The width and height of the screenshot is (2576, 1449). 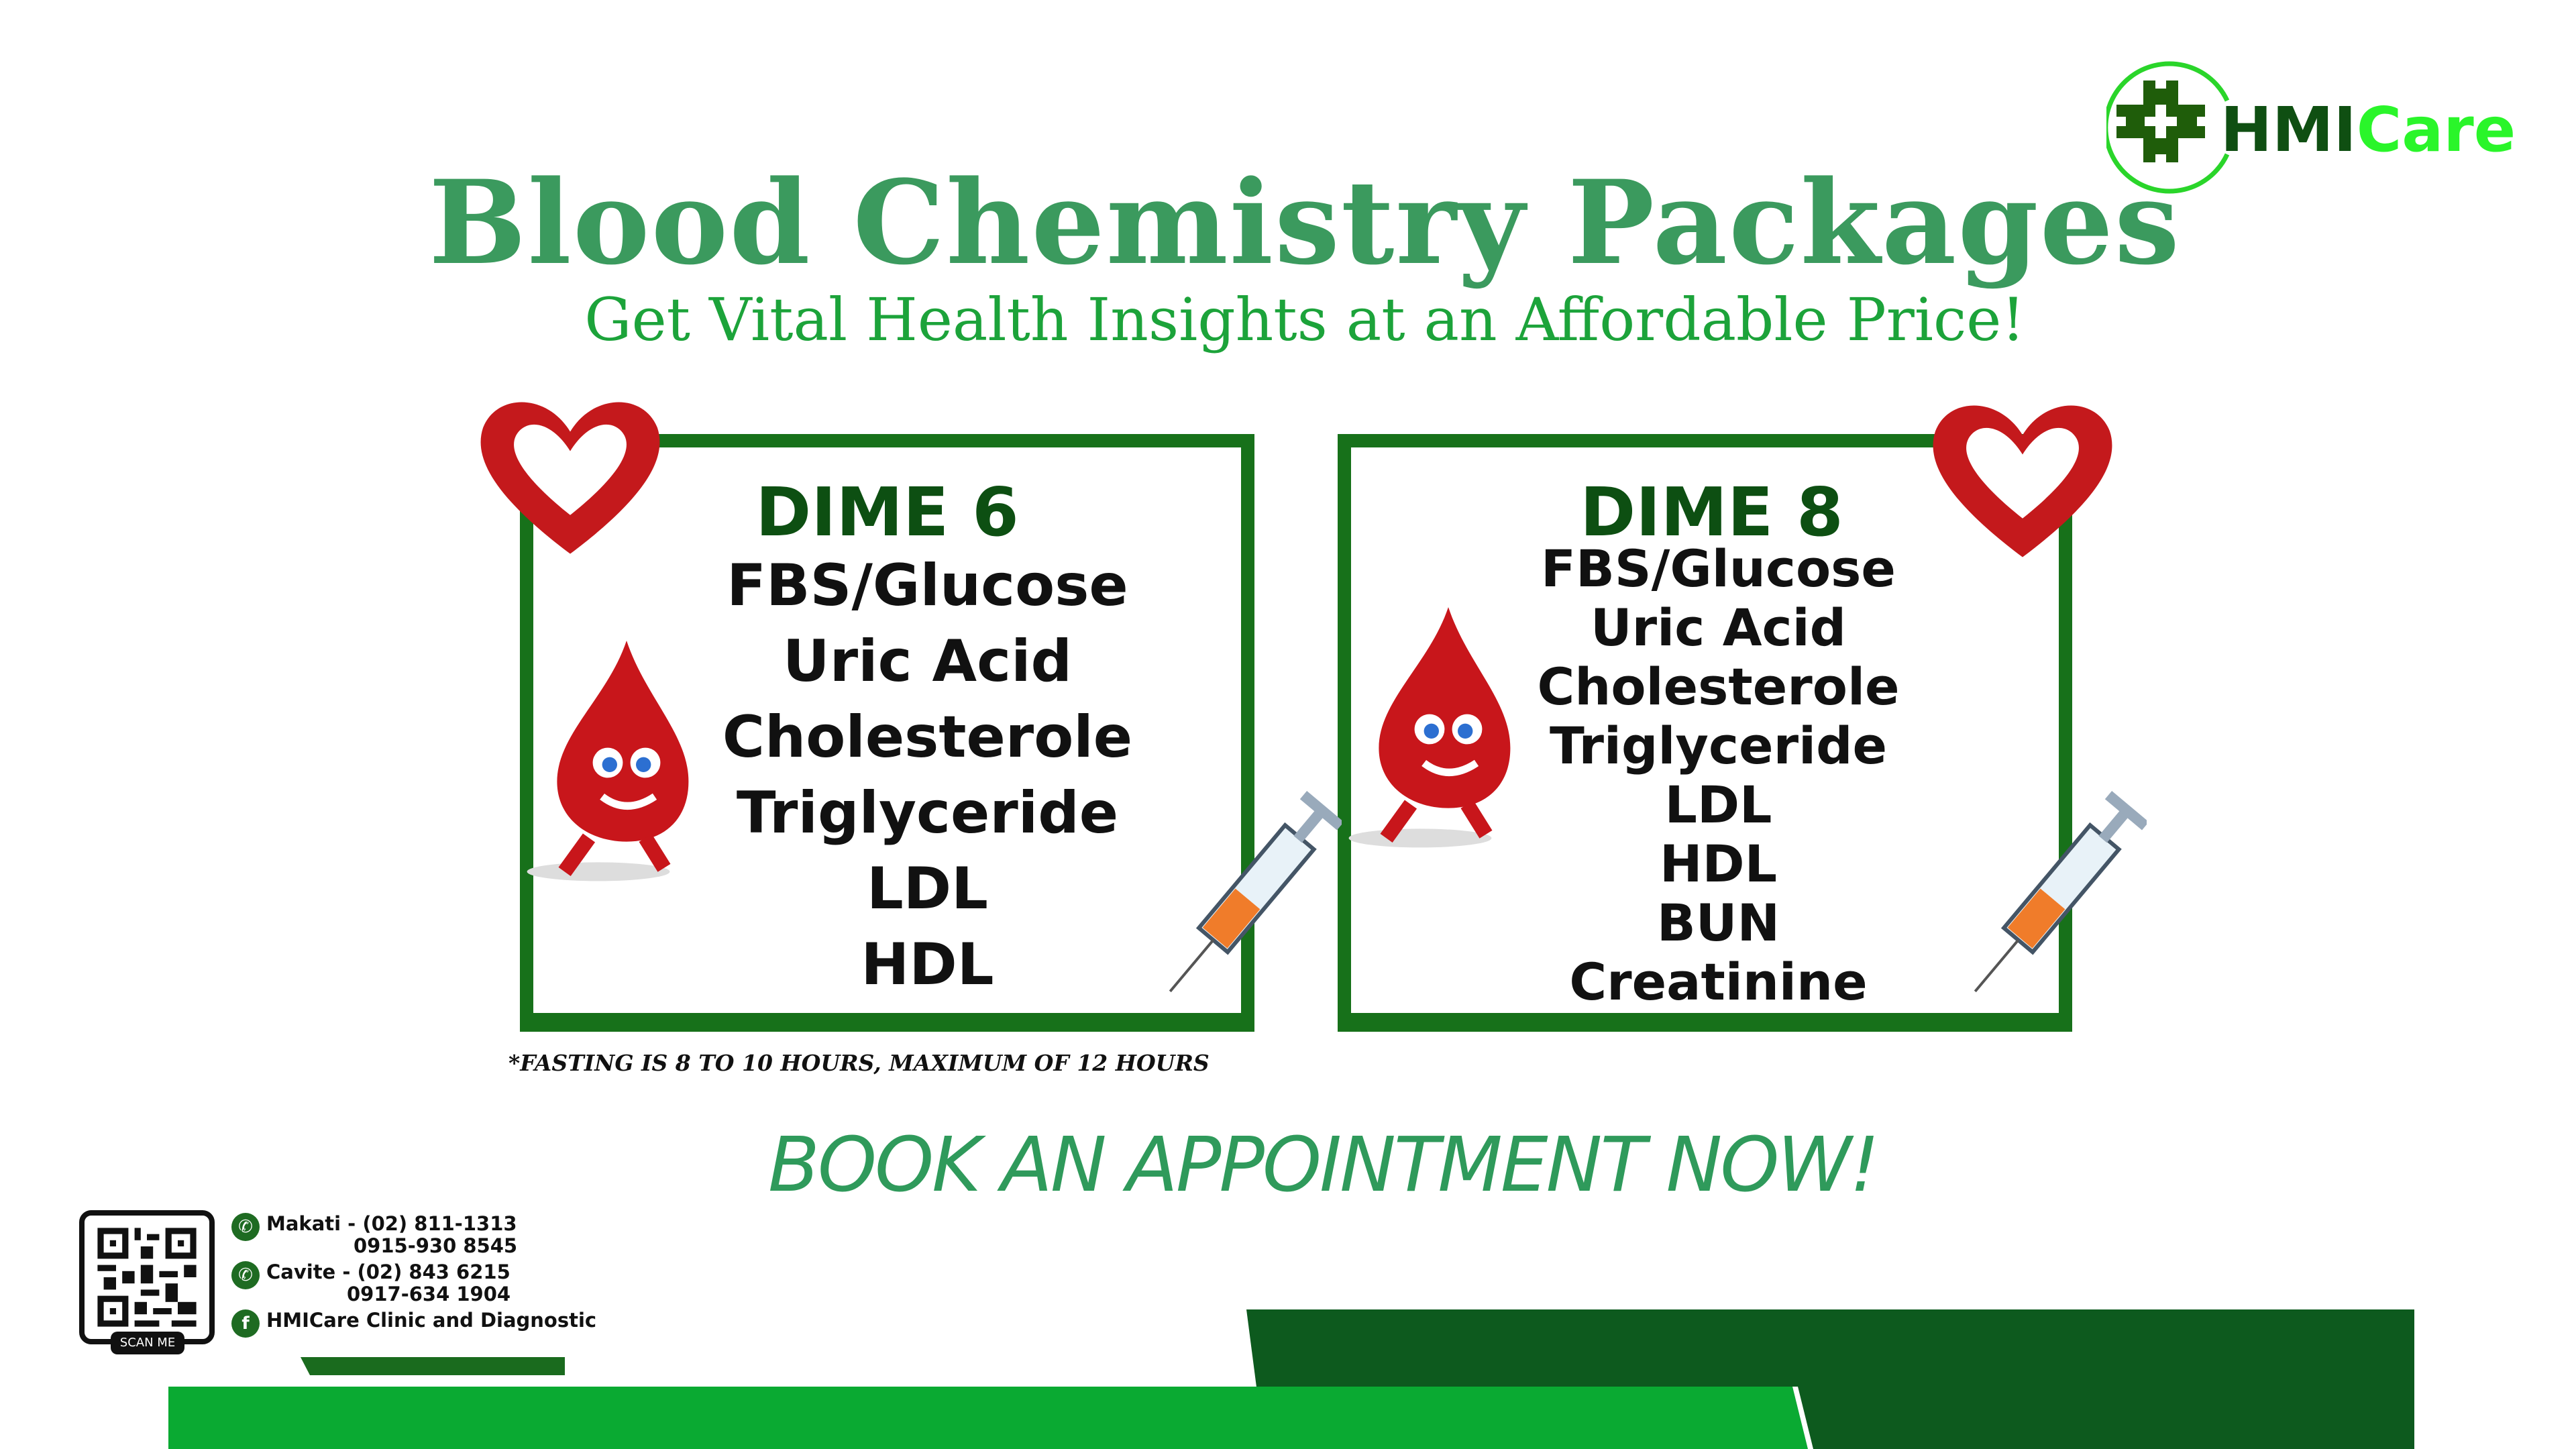 What do you see at coordinates (431, 1320) in the screenshot?
I see `facebook-page: HMICare Clinic and Diagnostic` at bounding box center [431, 1320].